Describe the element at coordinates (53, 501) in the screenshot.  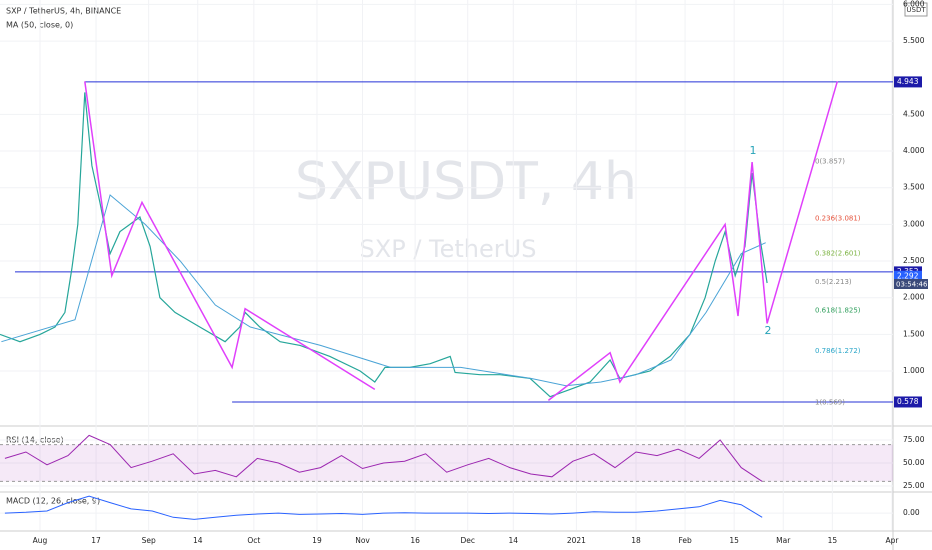
I see `macd-title: MACD (12, 26, close, 9)` at that location.